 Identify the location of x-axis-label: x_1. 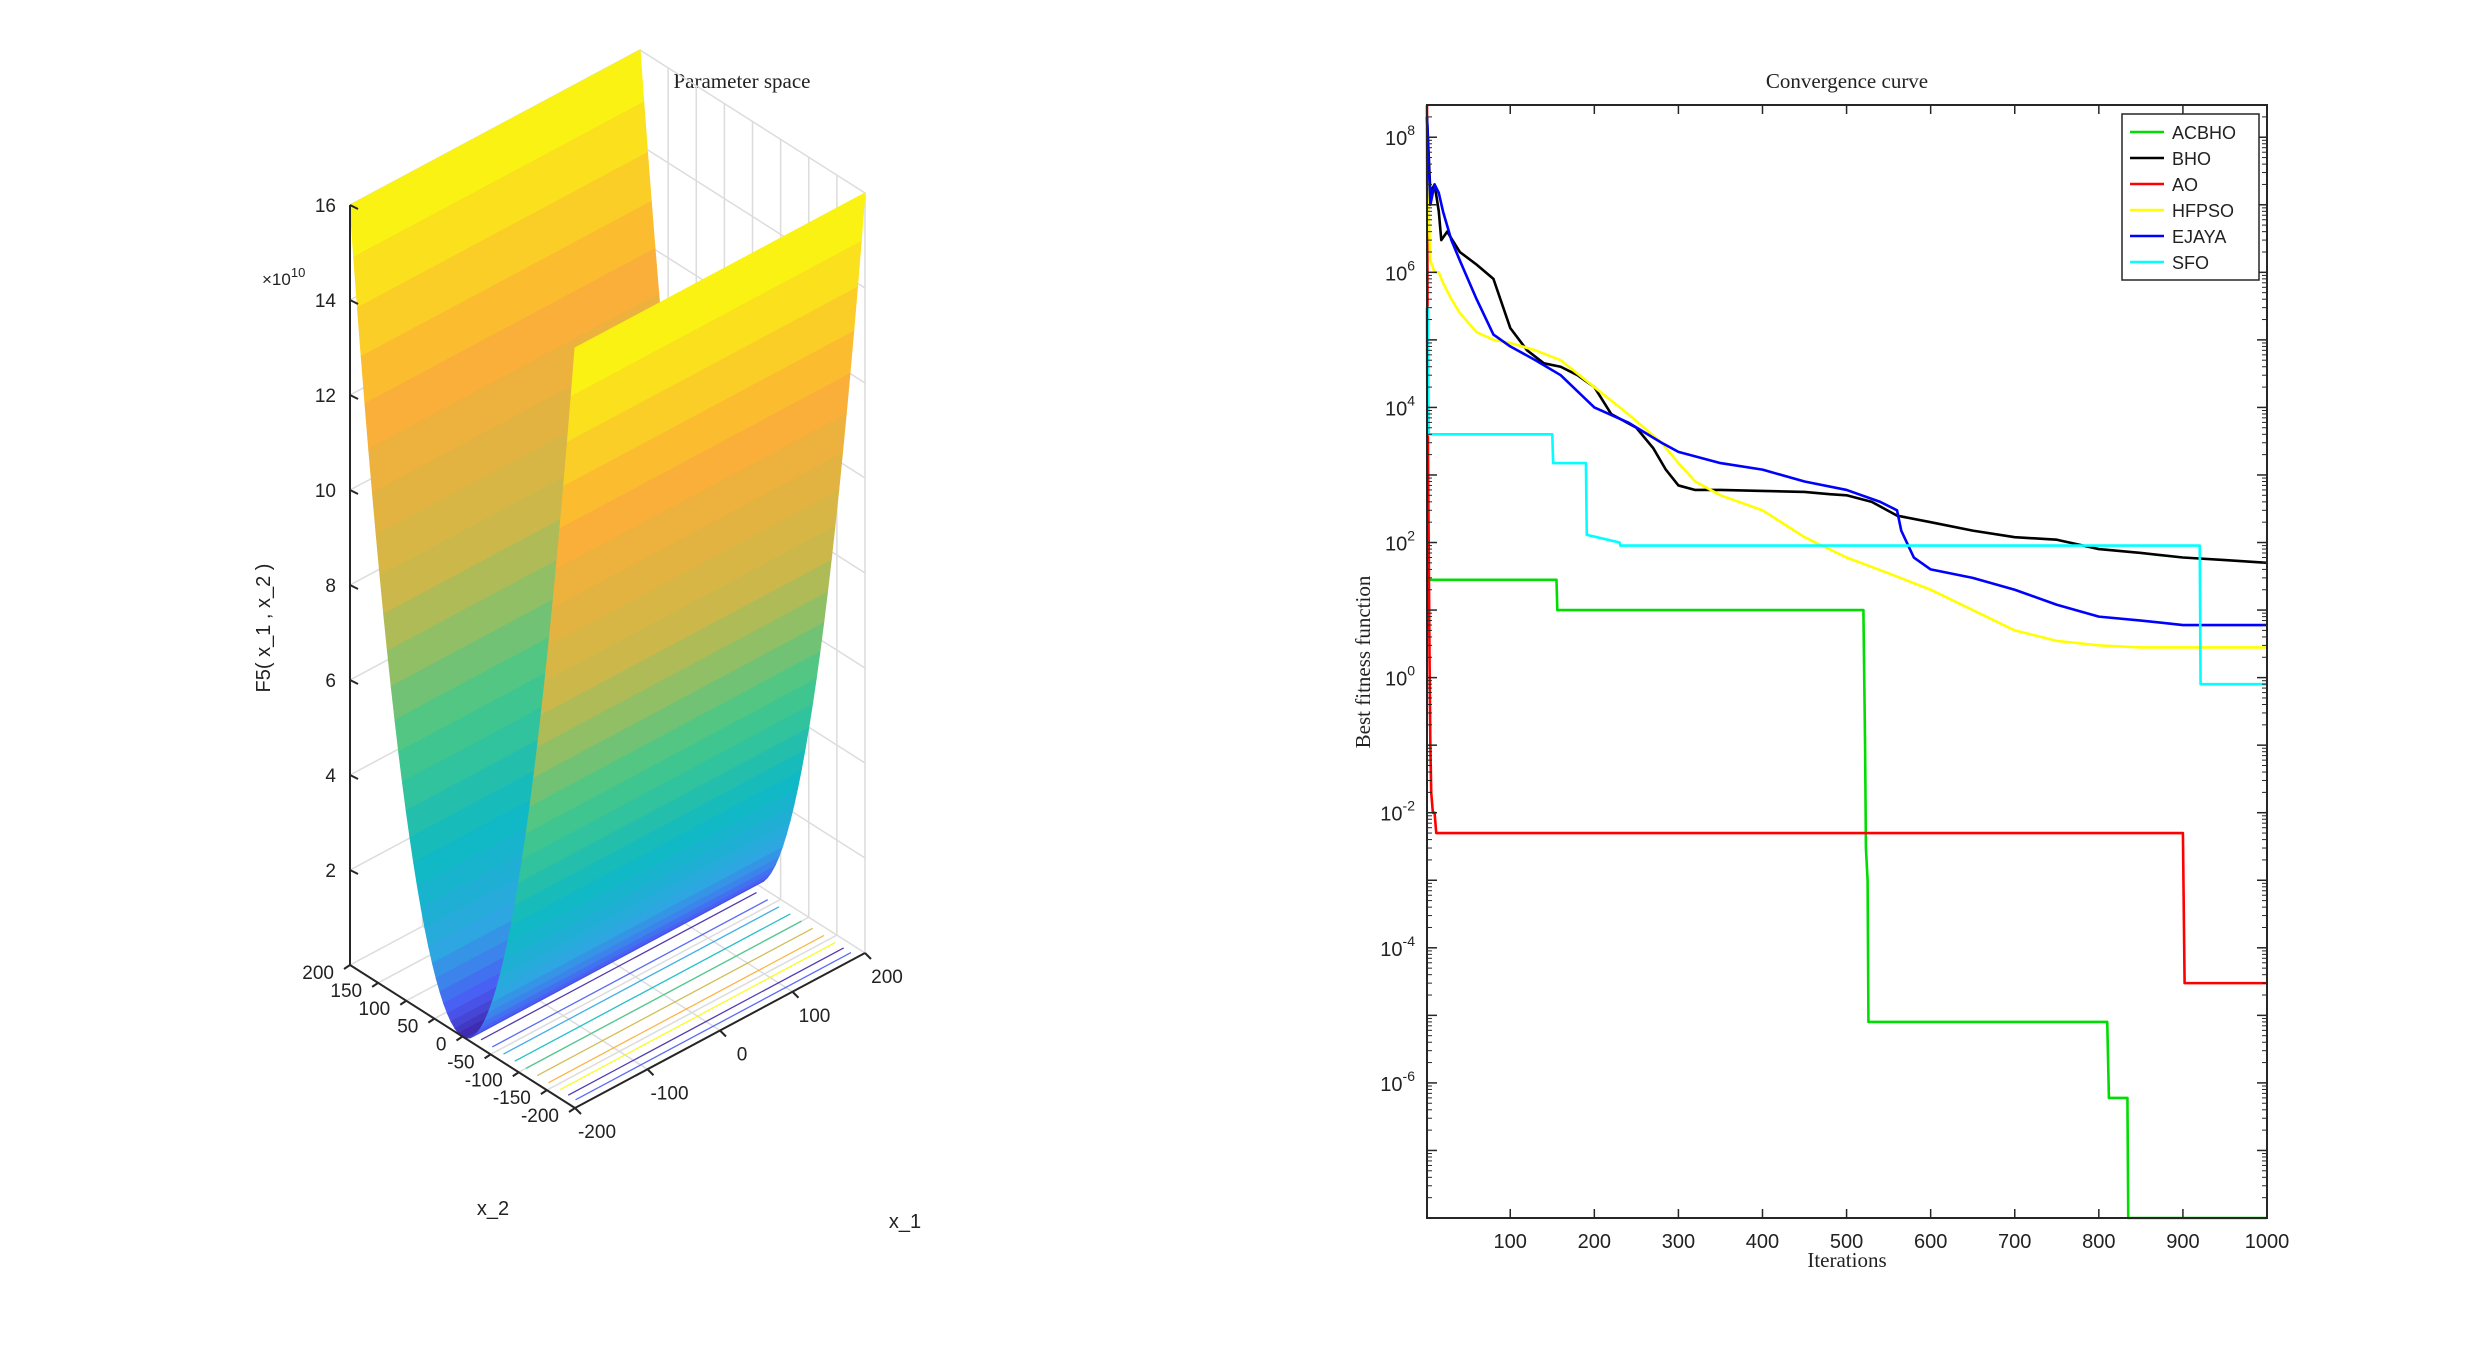
(905, 1222).